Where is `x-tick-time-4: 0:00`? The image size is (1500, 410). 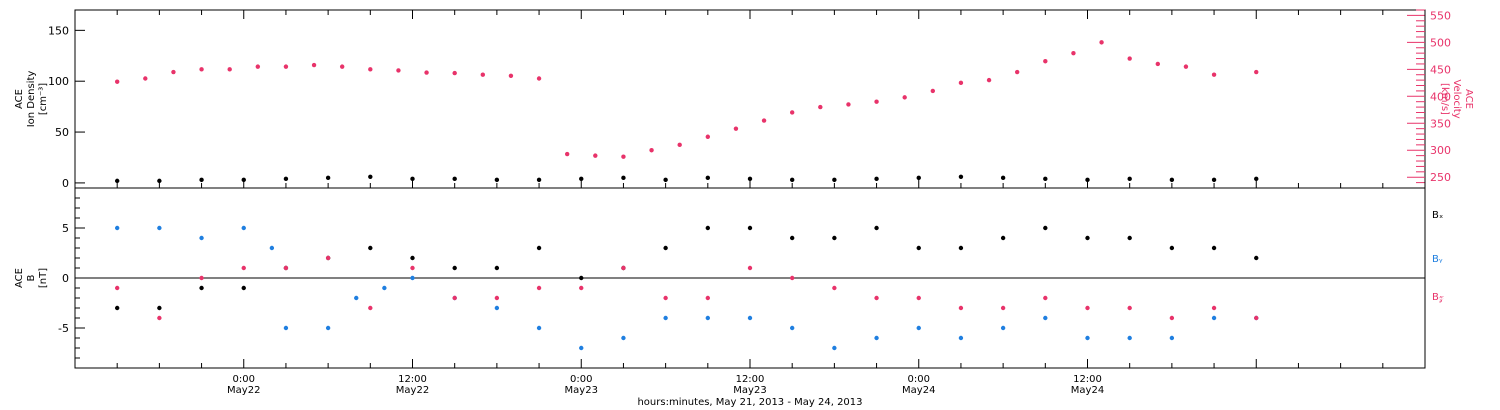
x-tick-time-4: 0:00 is located at coordinates (919, 379).